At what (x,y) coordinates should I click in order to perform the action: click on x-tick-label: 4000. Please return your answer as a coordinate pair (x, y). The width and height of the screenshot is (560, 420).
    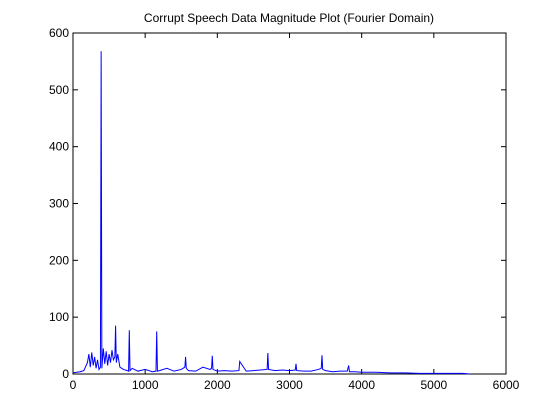
    Looking at the image, I should click on (361, 385).